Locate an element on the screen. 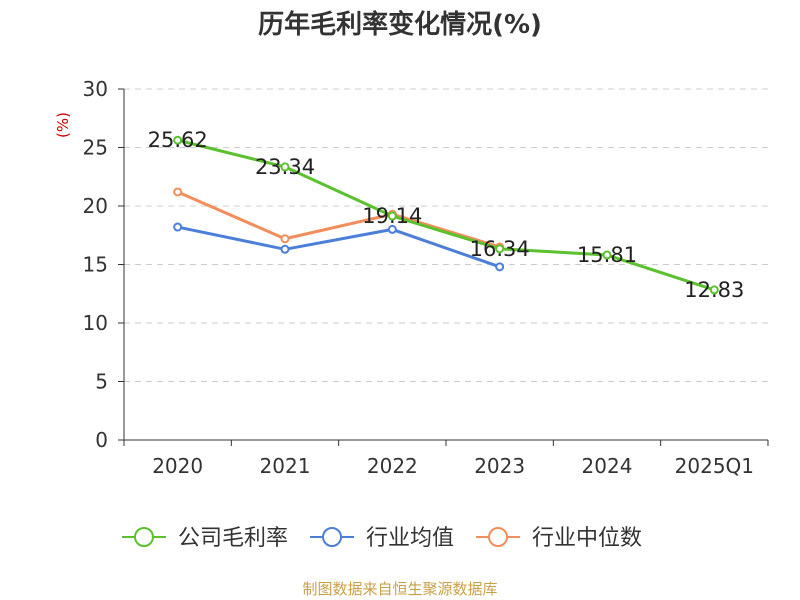 The image size is (800, 600). data-label: 25.62 is located at coordinates (178, 140).